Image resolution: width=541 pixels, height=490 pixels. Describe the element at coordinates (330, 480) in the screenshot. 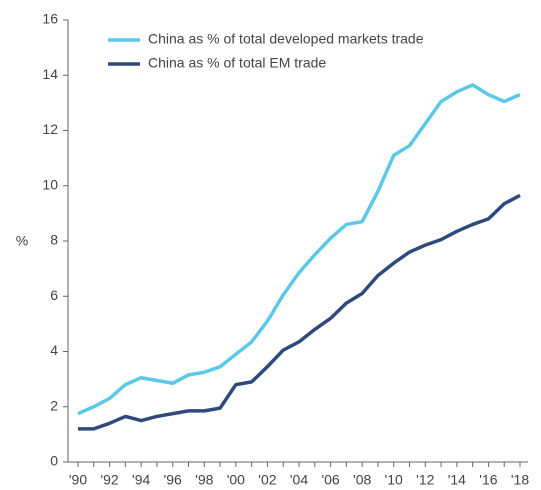

I see `x-tick-label: '06` at that location.